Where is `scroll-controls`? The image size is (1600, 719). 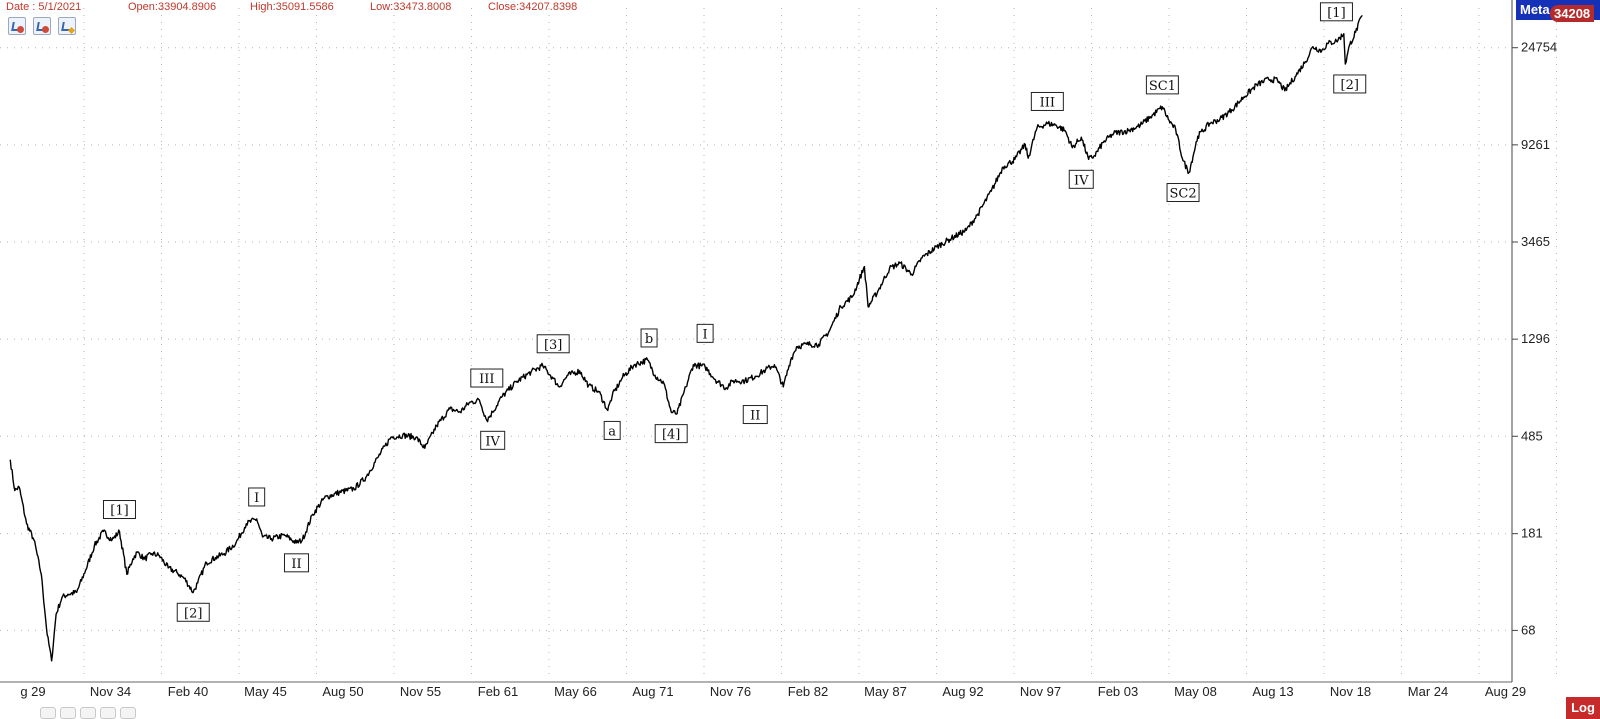 scroll-controls is located at coordinates (100, 712).